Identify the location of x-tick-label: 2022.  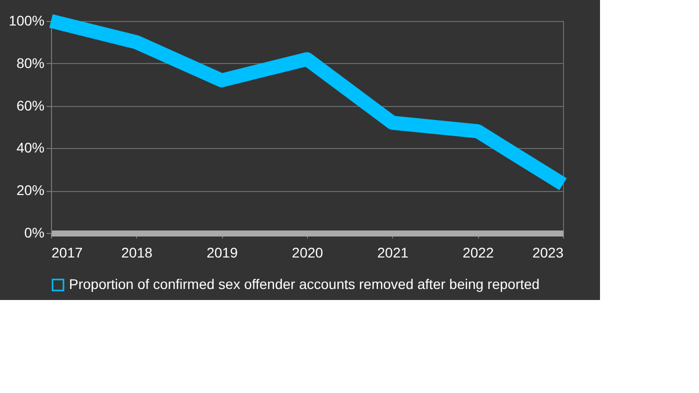
(478, 252).